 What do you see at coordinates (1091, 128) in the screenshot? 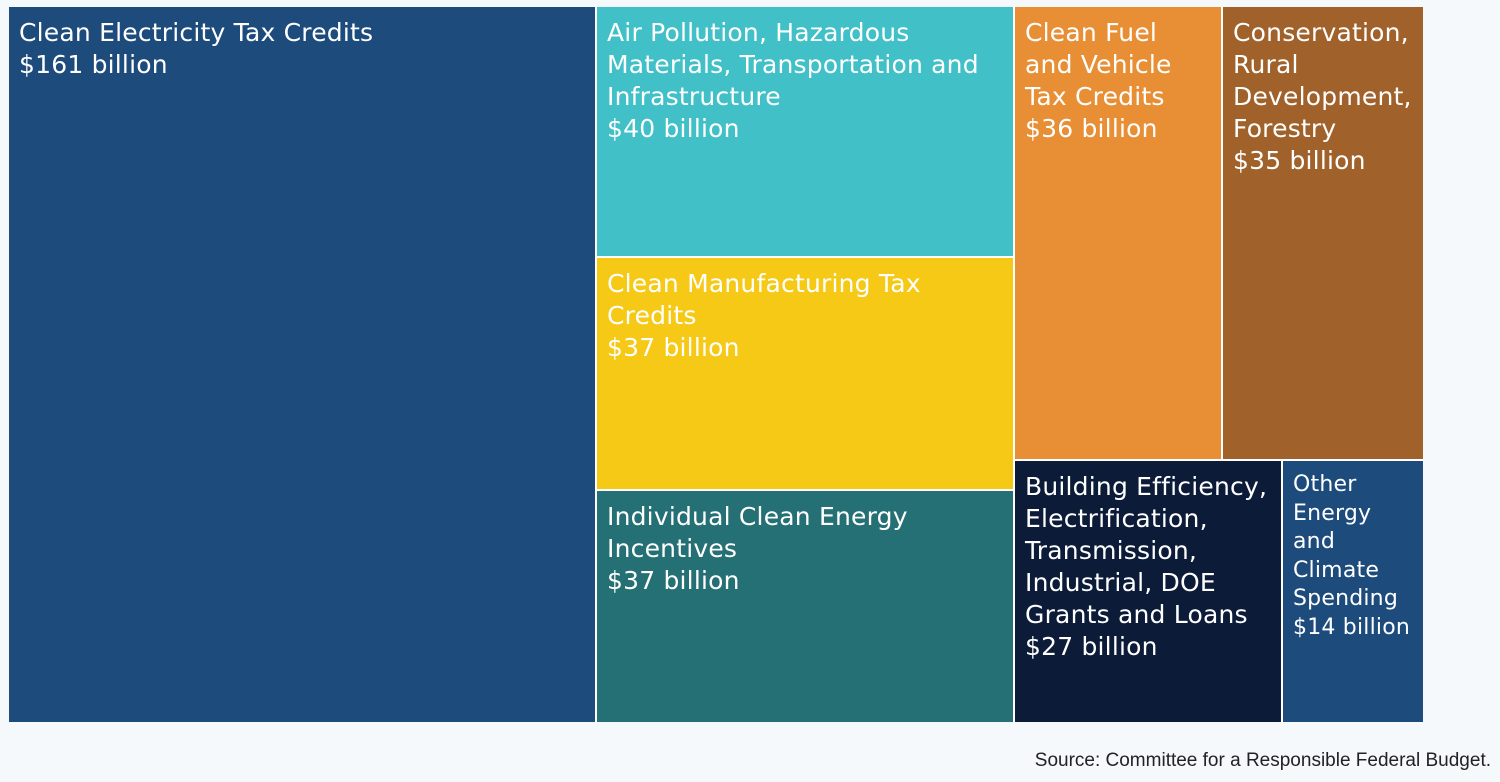
I see `tile-value: $36 billion` at bounding box center [1091, 128].